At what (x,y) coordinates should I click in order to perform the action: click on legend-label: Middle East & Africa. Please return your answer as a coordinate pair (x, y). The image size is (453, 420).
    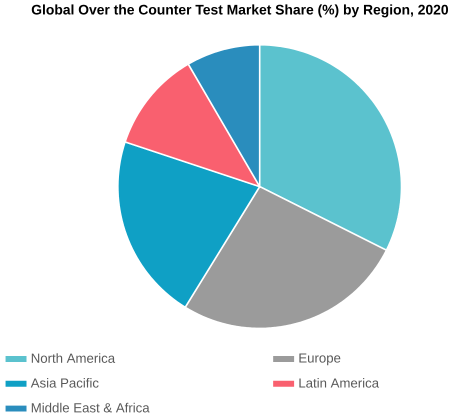
    Looking at the image, I should click on (91, 407).